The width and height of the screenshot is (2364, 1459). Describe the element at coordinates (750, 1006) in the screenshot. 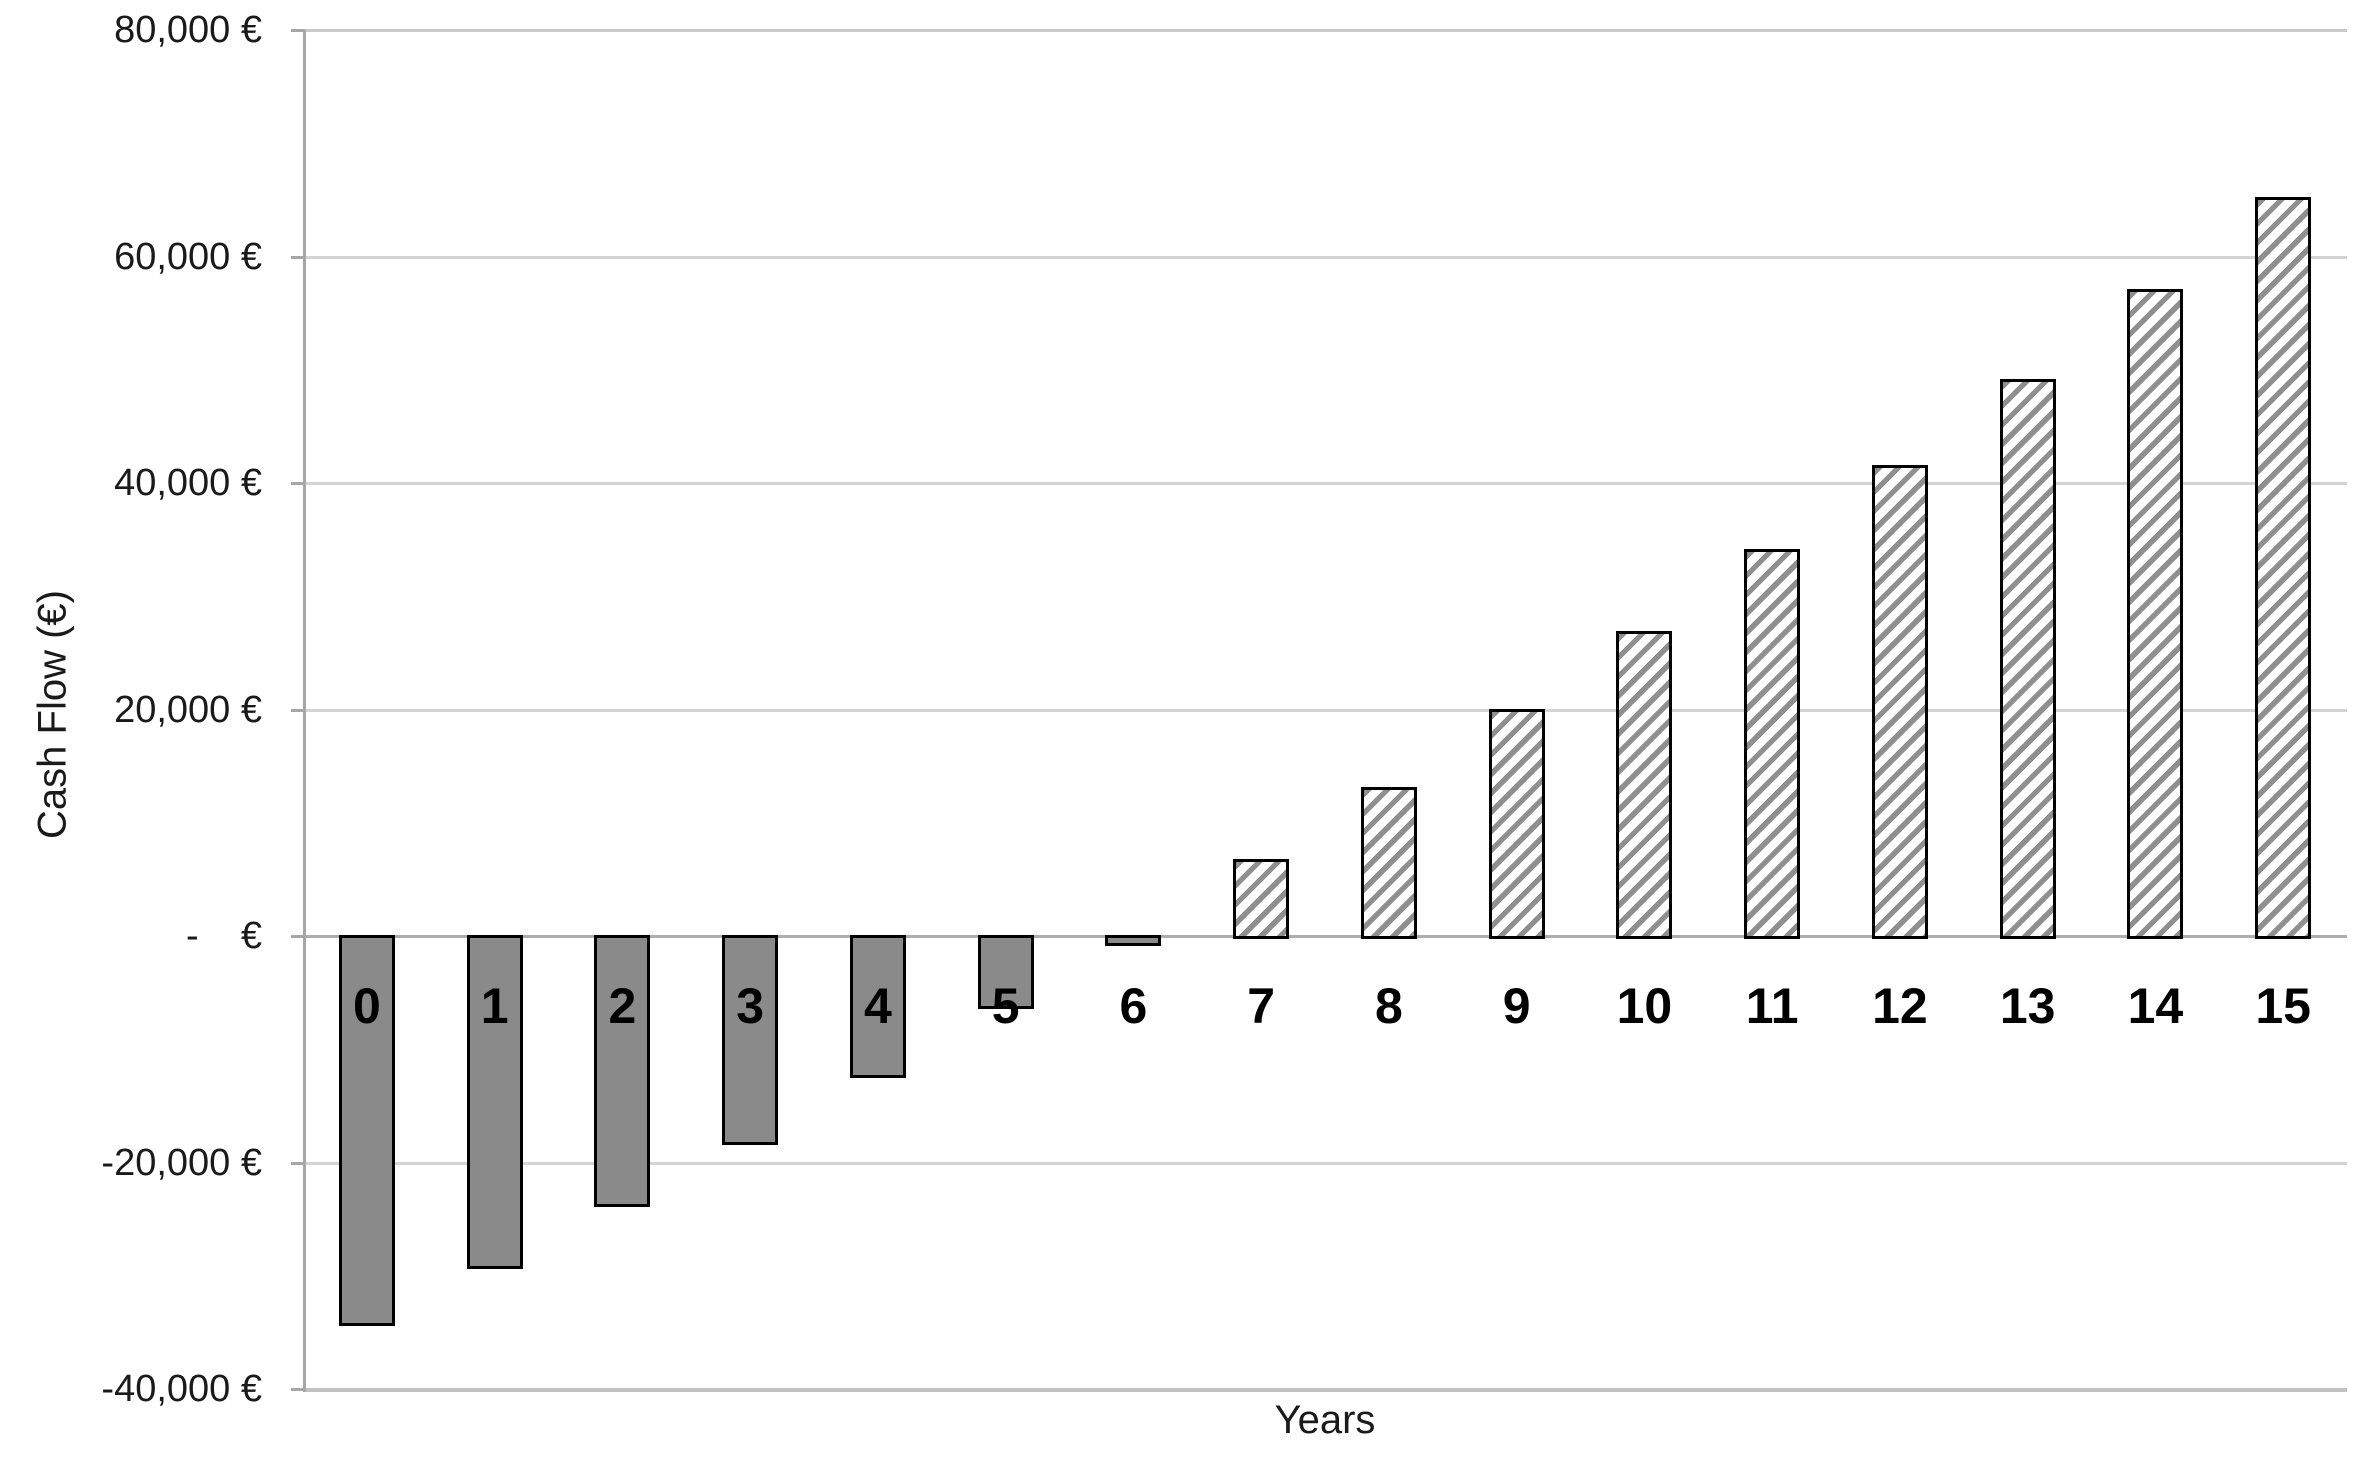

I see `x-tick-label-3: 3` at that location.